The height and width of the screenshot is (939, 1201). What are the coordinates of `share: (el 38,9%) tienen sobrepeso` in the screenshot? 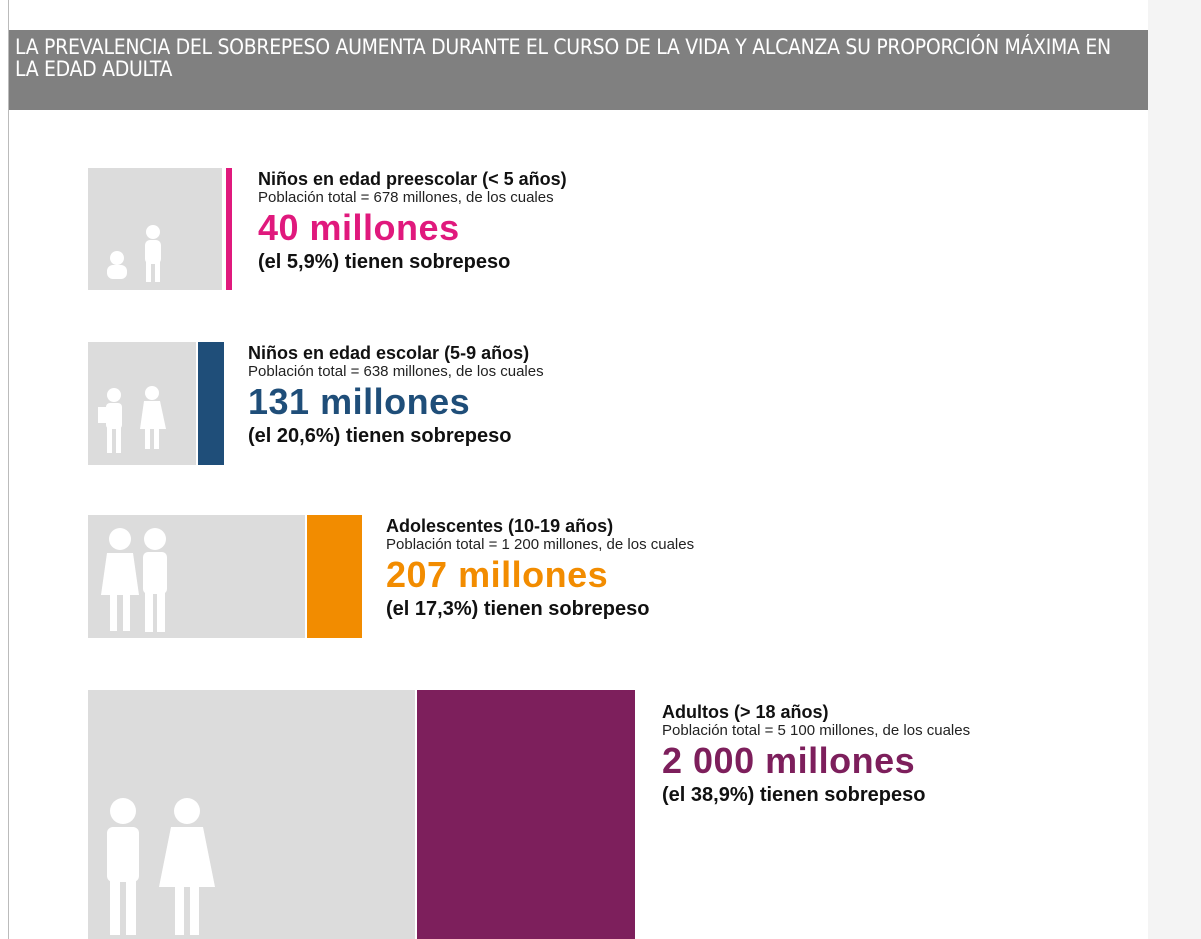 It's located at (794, 795).